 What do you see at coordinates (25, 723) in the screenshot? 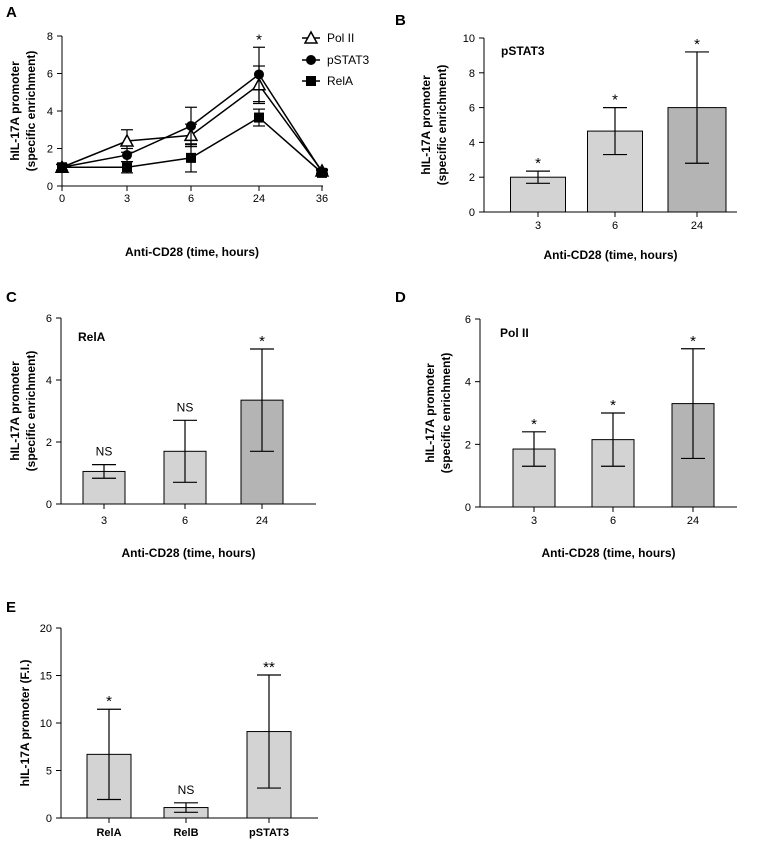
I see `y-axis-title: hIL-17A promoter (F.I.)` at bounding box center [25, 723].